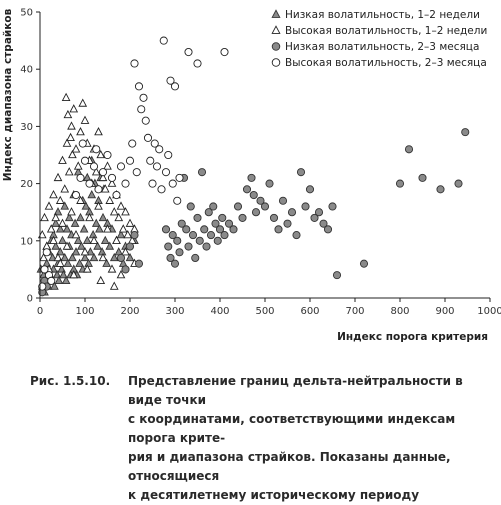 The height and width of the screenshot is (505, 501). What do you see at coordinates (274, 495) in the screenshot?
I see `caption-line: к десятилетнему историческому периоду` at bounding box center [274, 495].